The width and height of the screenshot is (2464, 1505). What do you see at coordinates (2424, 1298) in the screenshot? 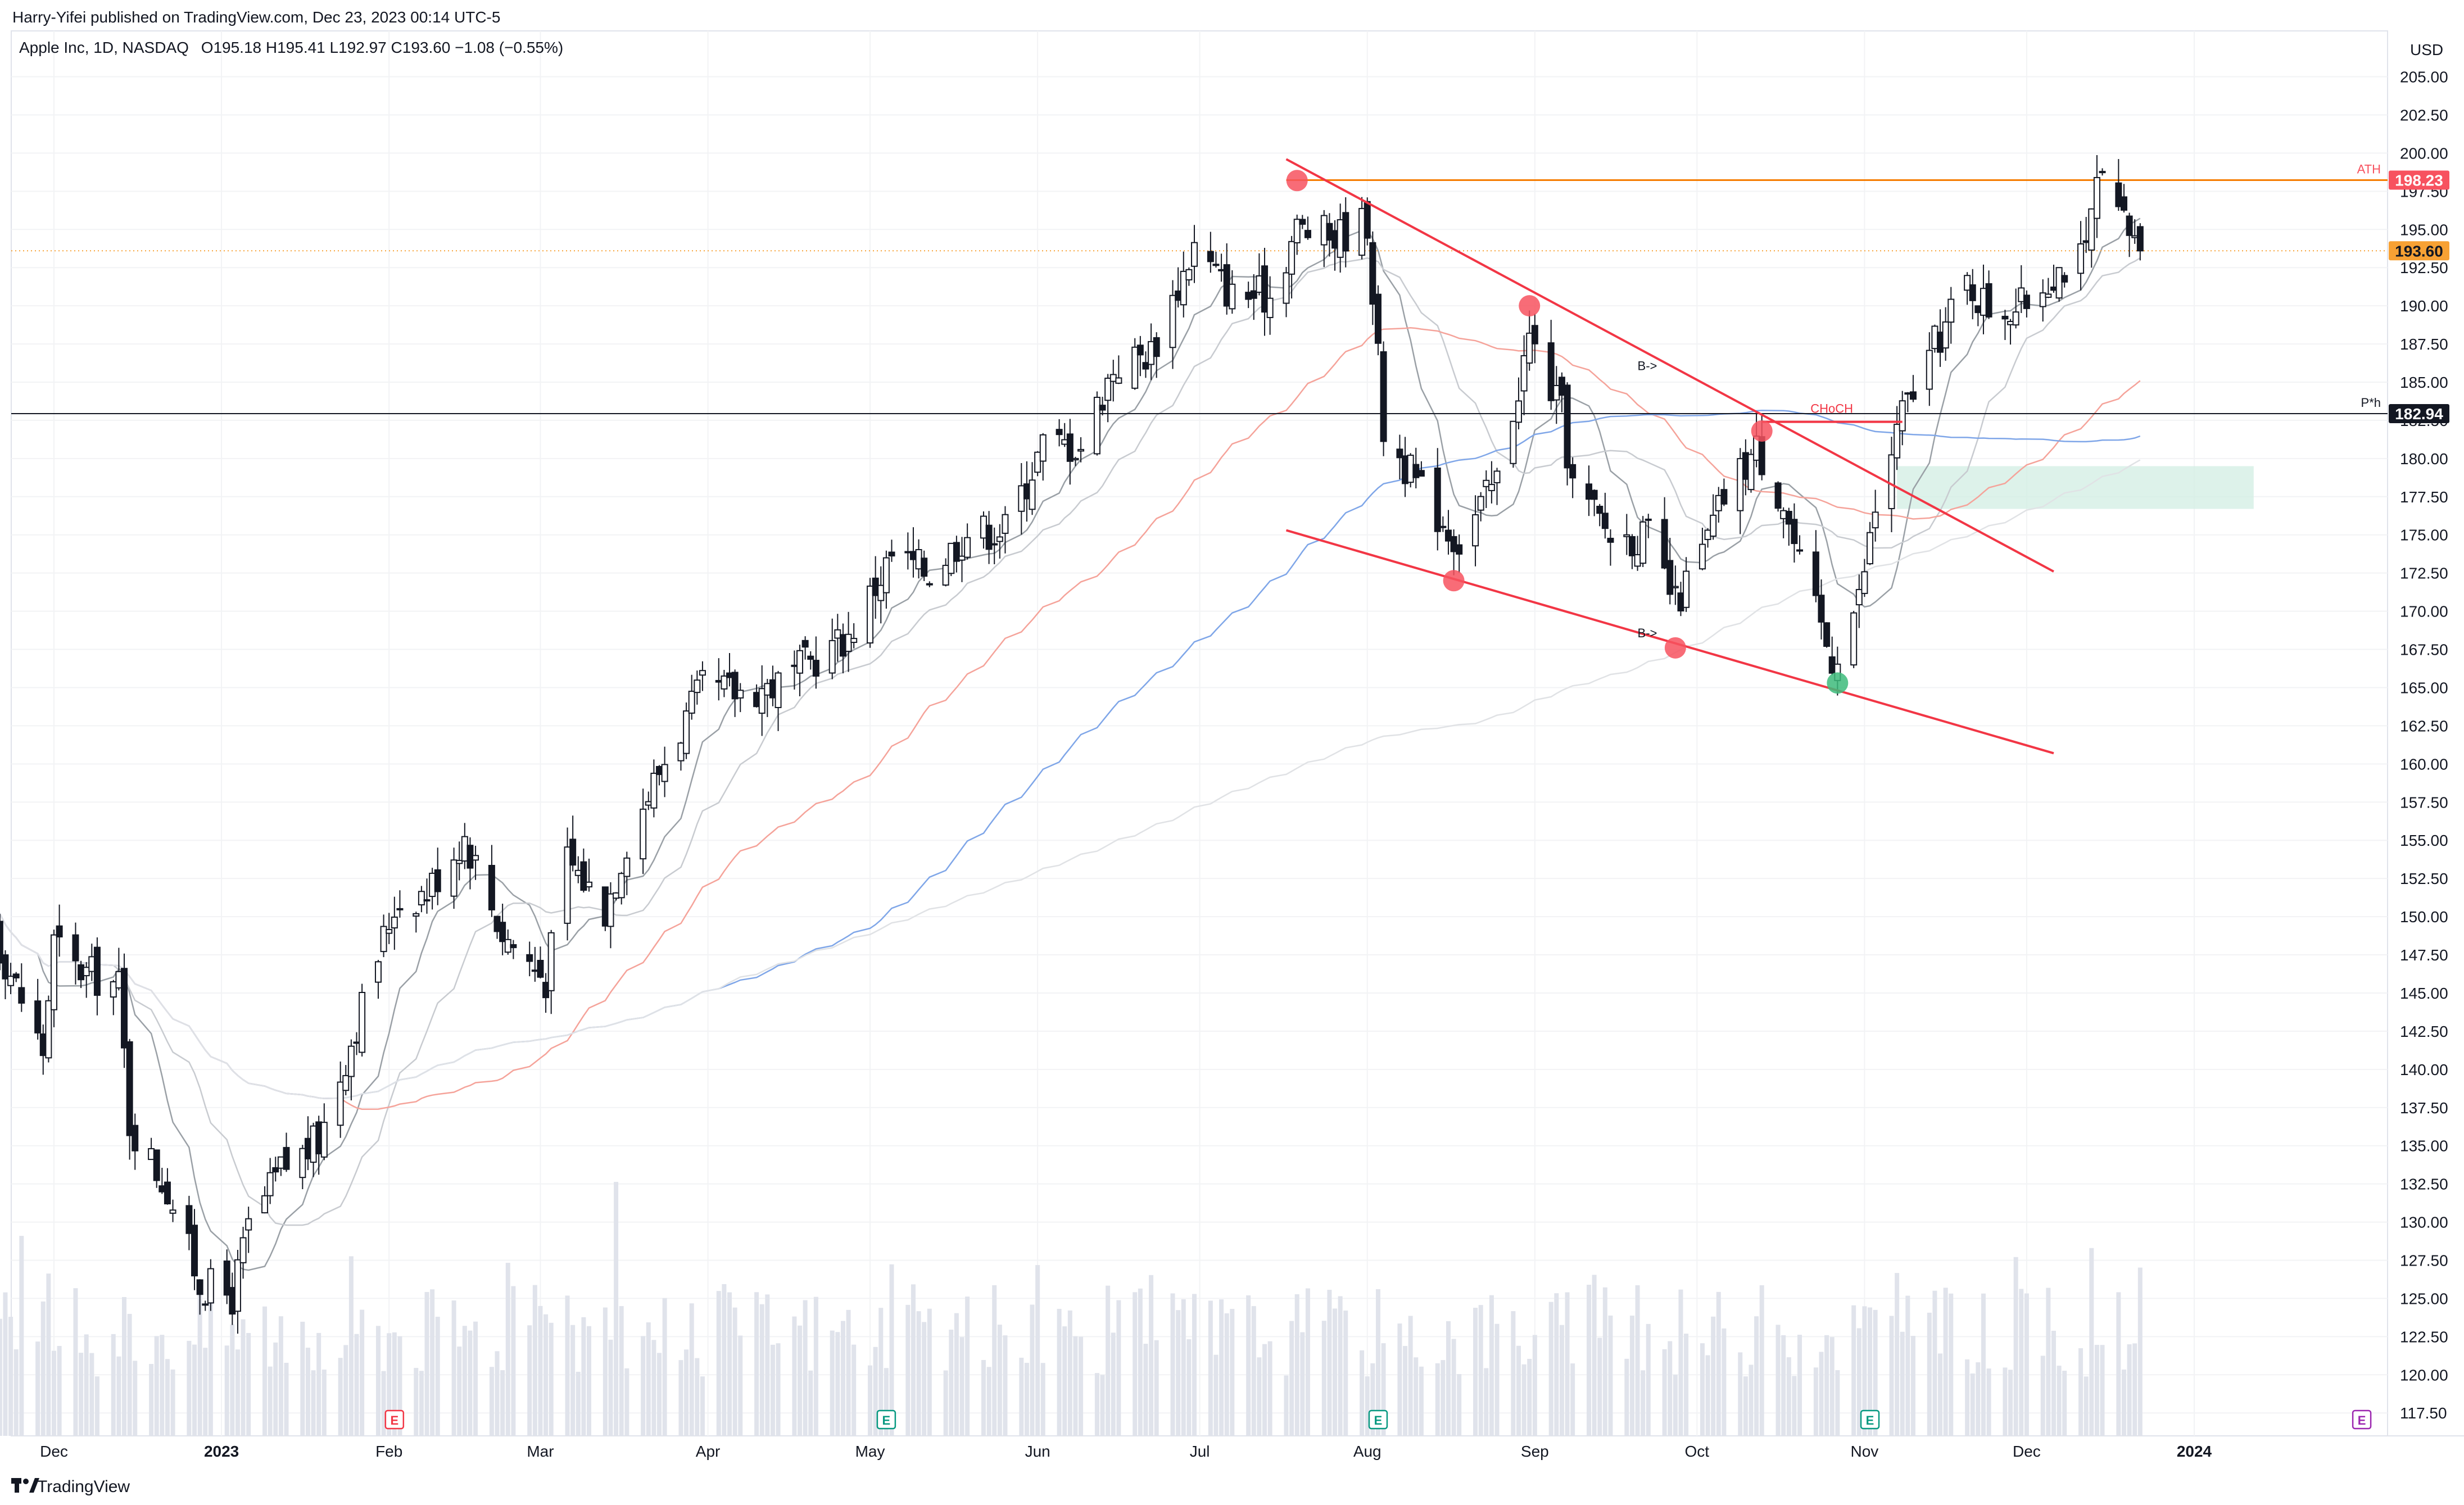
I see `price-tick-label: 125.00` at bounding box center [2424, 1298].